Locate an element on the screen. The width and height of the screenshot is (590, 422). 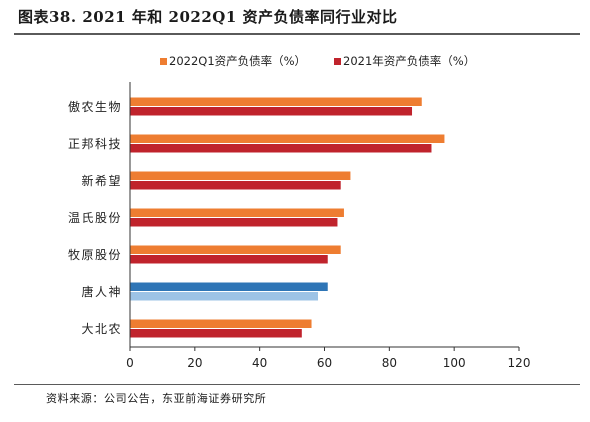
x-tick-label-5: 80 is located at coordinates (389, 363).